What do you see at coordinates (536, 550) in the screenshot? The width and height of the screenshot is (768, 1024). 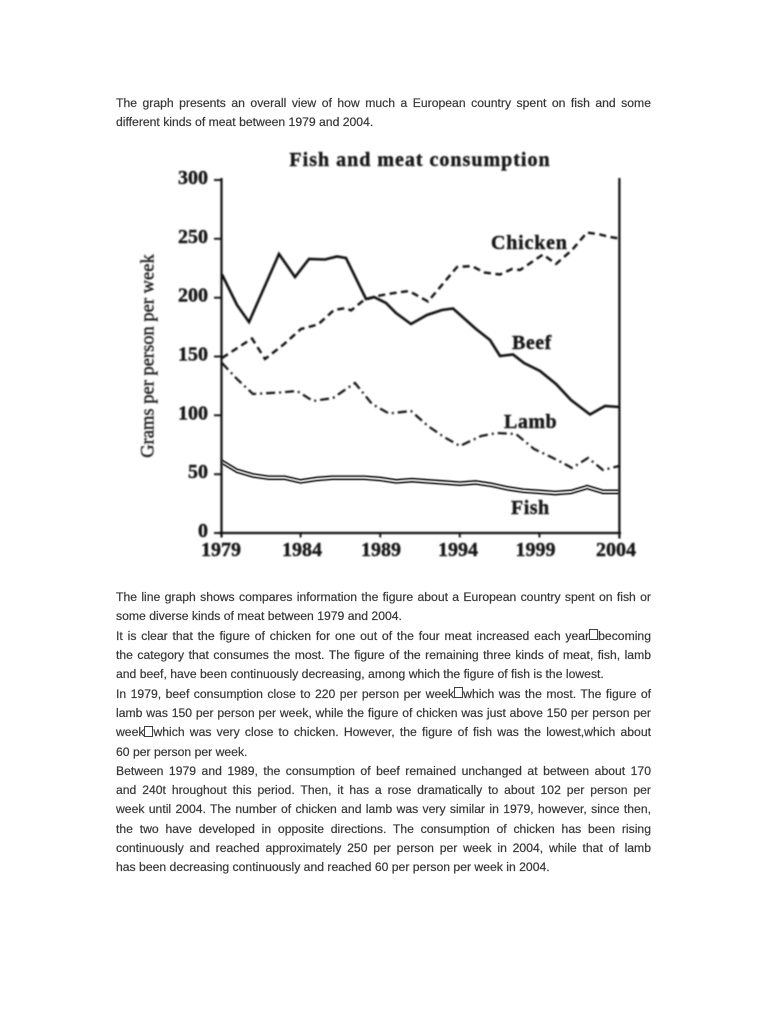 I see `svg-text: 1999` at bounding box center [536, 550].